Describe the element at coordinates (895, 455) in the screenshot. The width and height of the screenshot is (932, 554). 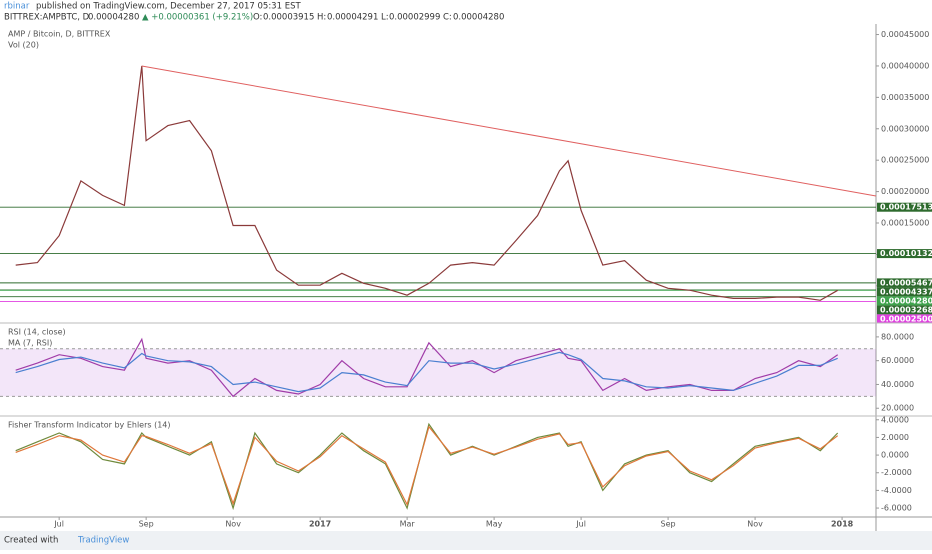
I see `y-tick-label: 0.0000` at that location.